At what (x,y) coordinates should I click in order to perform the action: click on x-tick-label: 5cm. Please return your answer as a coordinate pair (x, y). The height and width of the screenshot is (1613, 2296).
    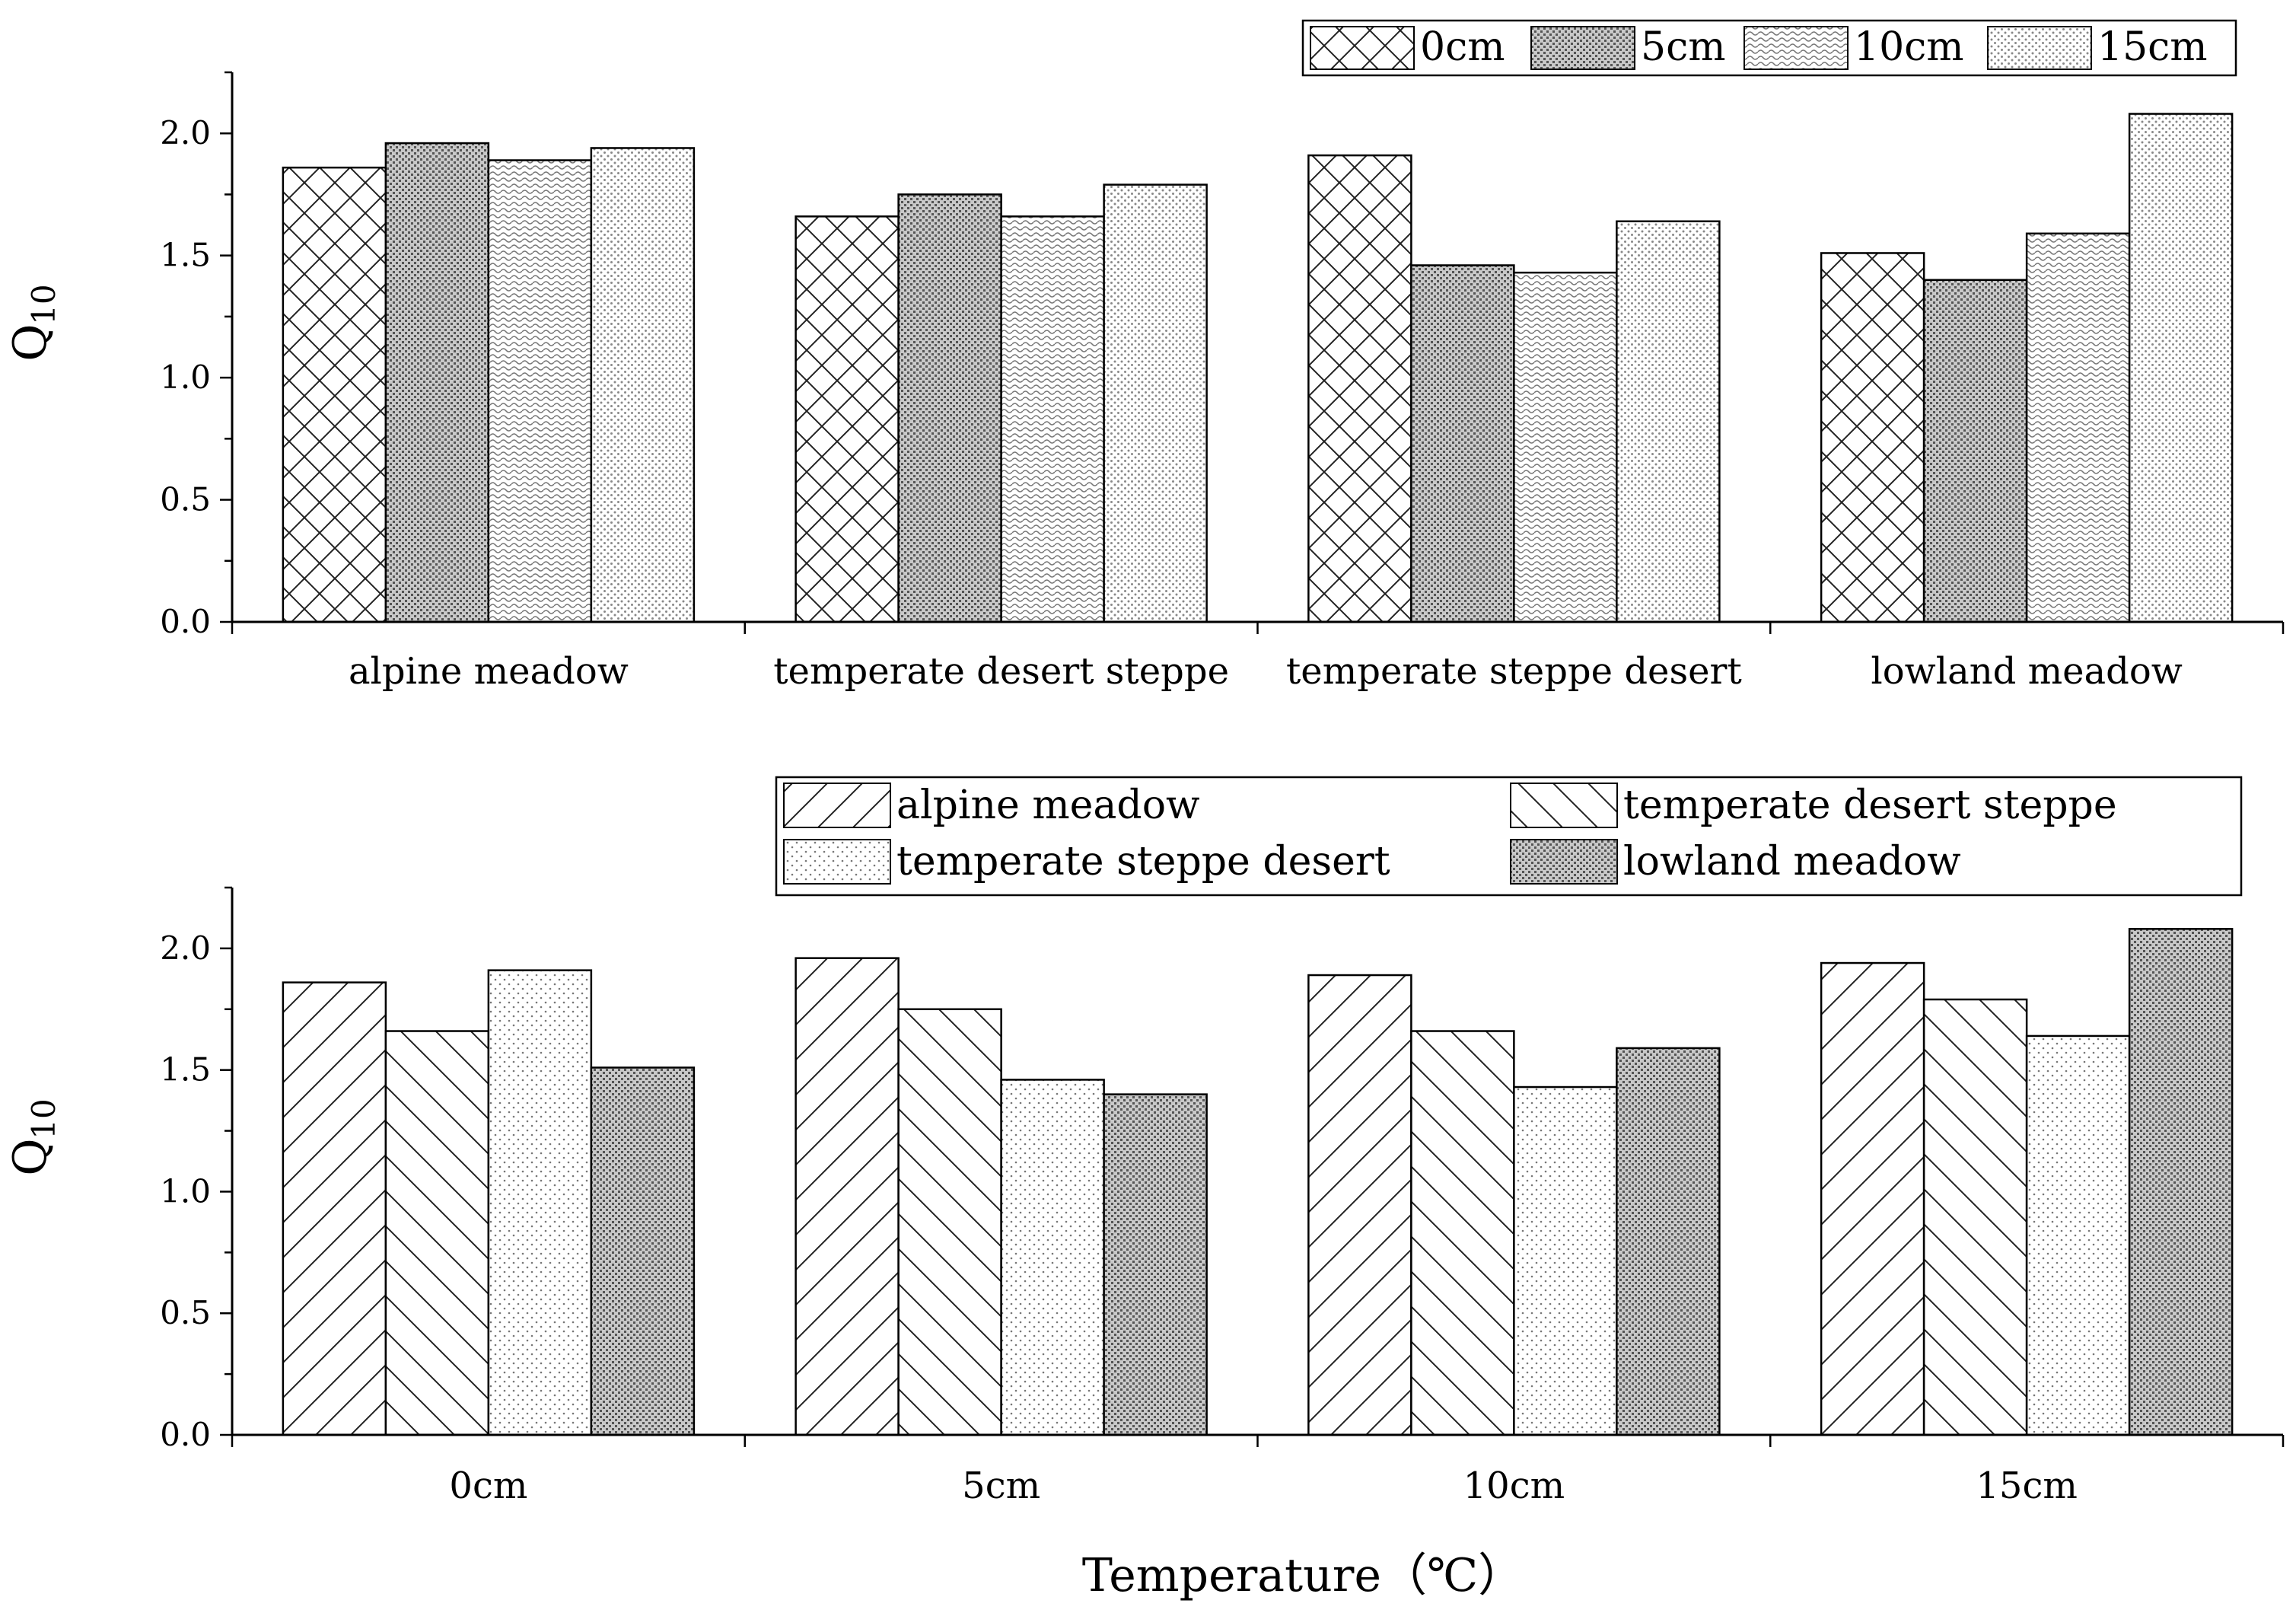
    Looking at the image, I should click on (1001, 1486).